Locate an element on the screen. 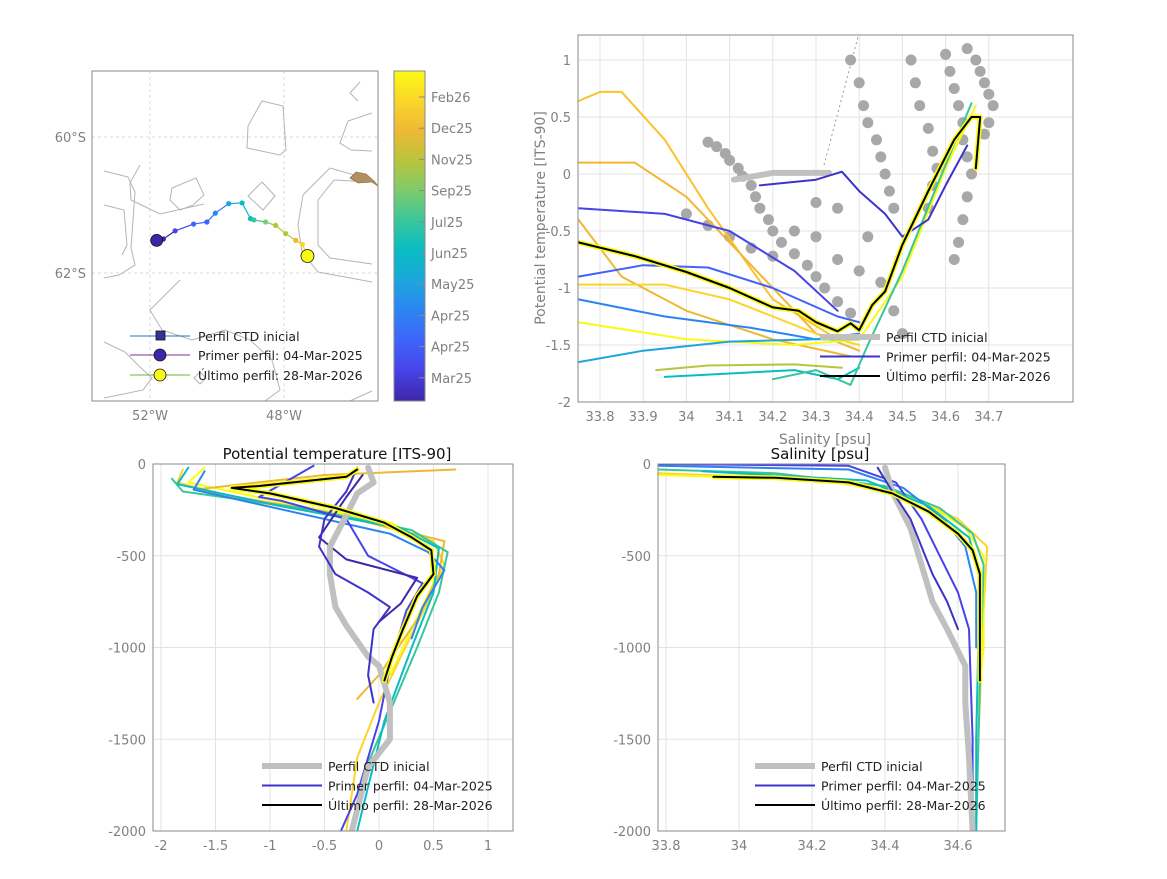 The width and height of the screenshot is (1167, 879). map-axes-background is located at coordinates (235, 236).